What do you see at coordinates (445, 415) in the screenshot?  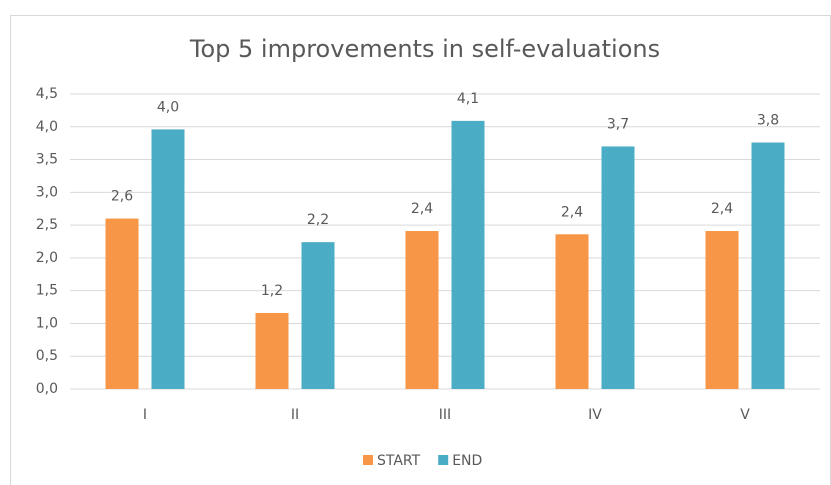 I see `x-tick-label: III` at bounding box center [445, 415].